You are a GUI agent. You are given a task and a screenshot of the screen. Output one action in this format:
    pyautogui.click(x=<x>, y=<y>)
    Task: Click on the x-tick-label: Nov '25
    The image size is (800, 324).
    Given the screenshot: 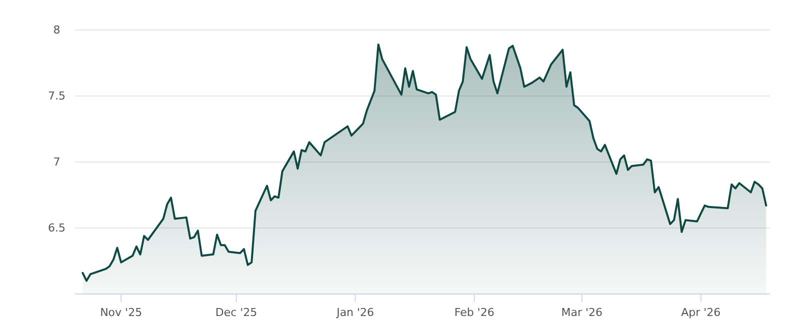 What is the action you would take?
    pyautogui.click(x=121, y=312)
    